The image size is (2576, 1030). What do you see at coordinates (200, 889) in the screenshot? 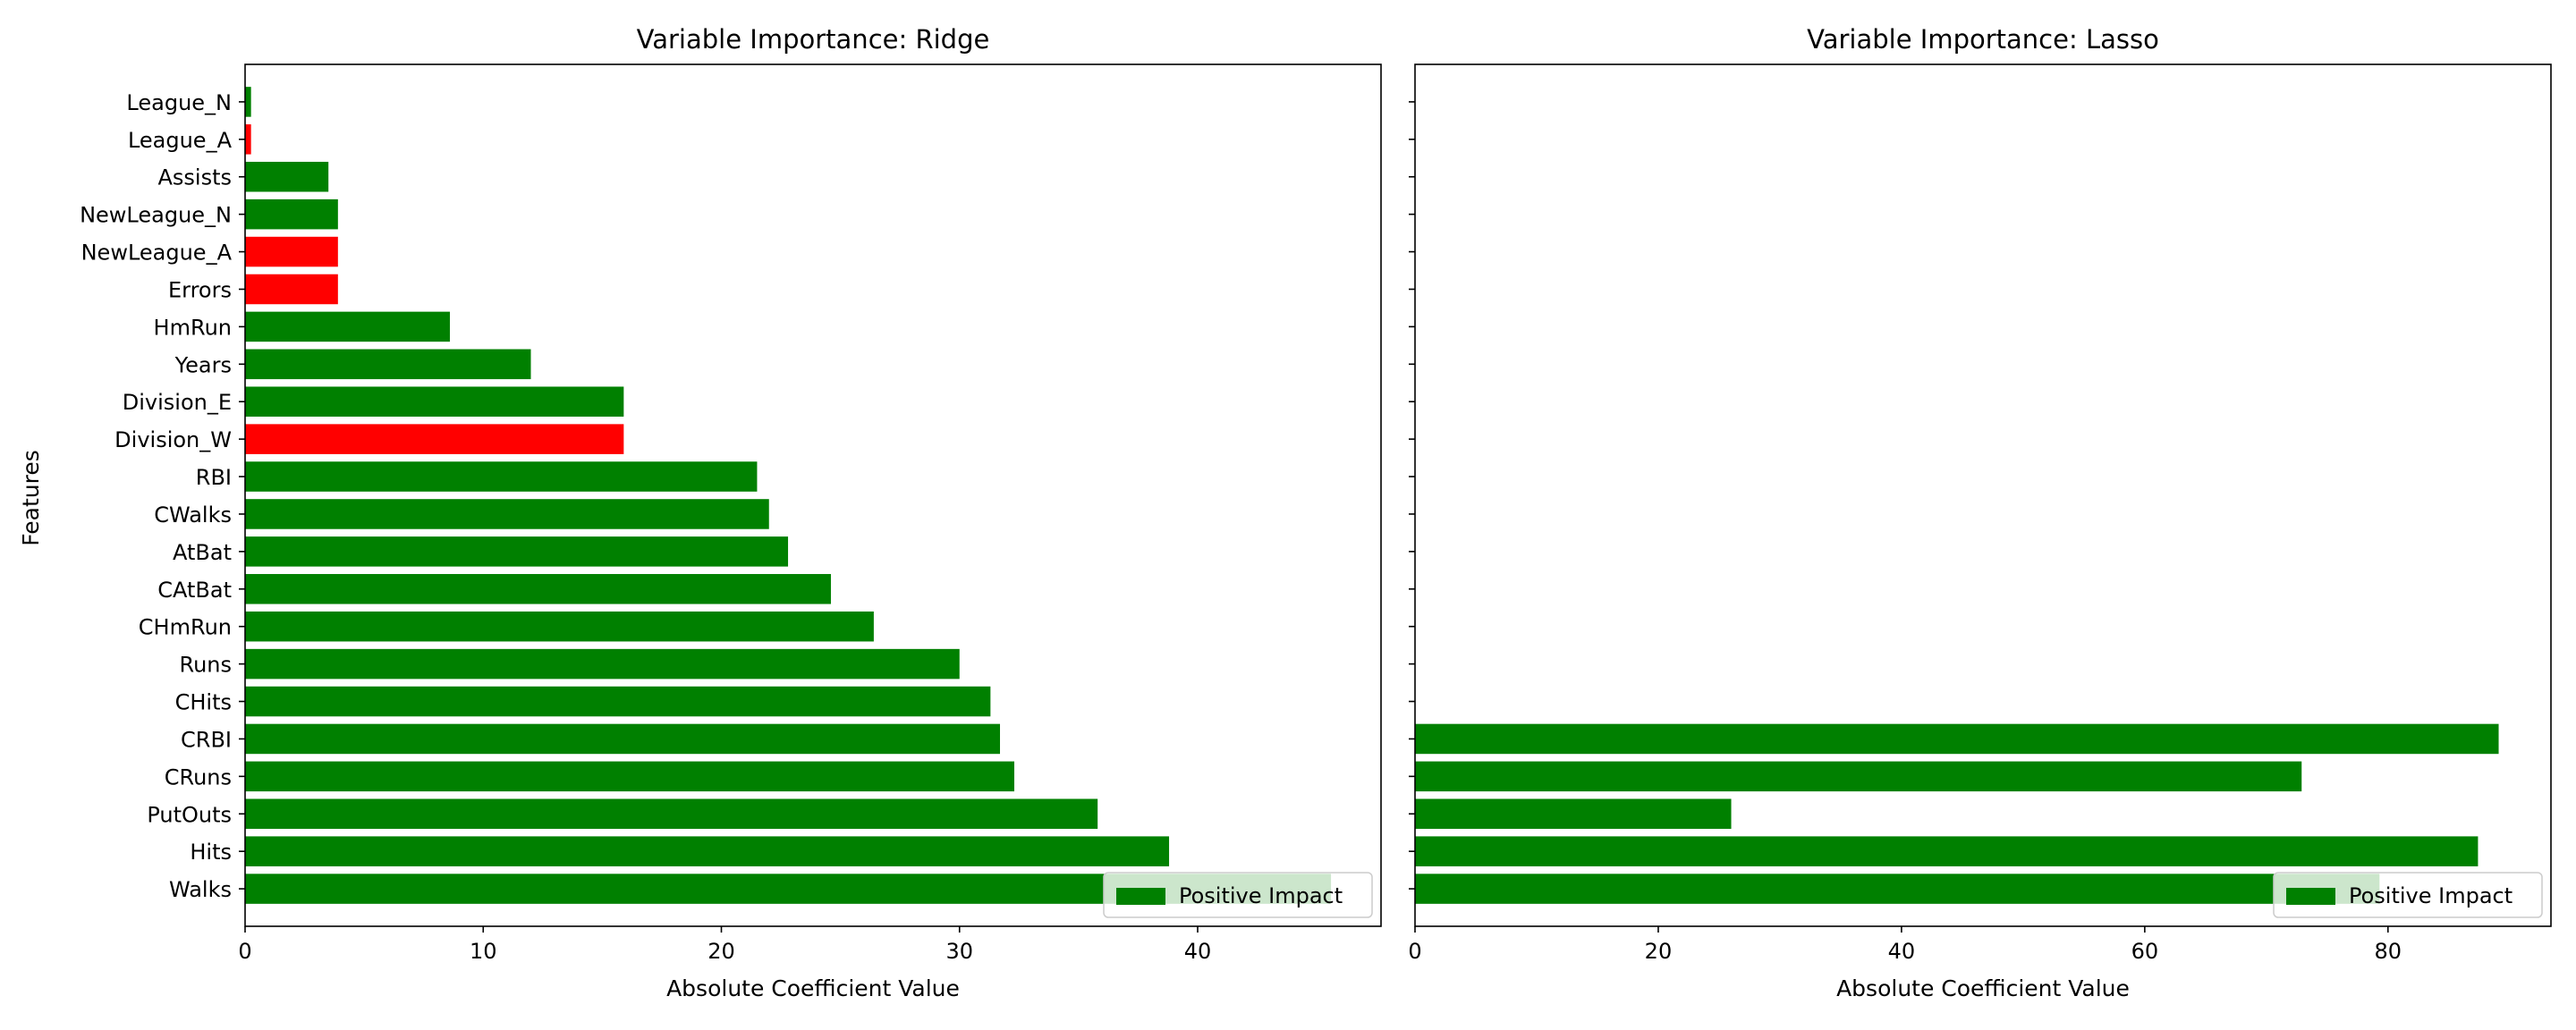
I see `ridge-ytick-label: Walks` at bounding box center [200, 889].